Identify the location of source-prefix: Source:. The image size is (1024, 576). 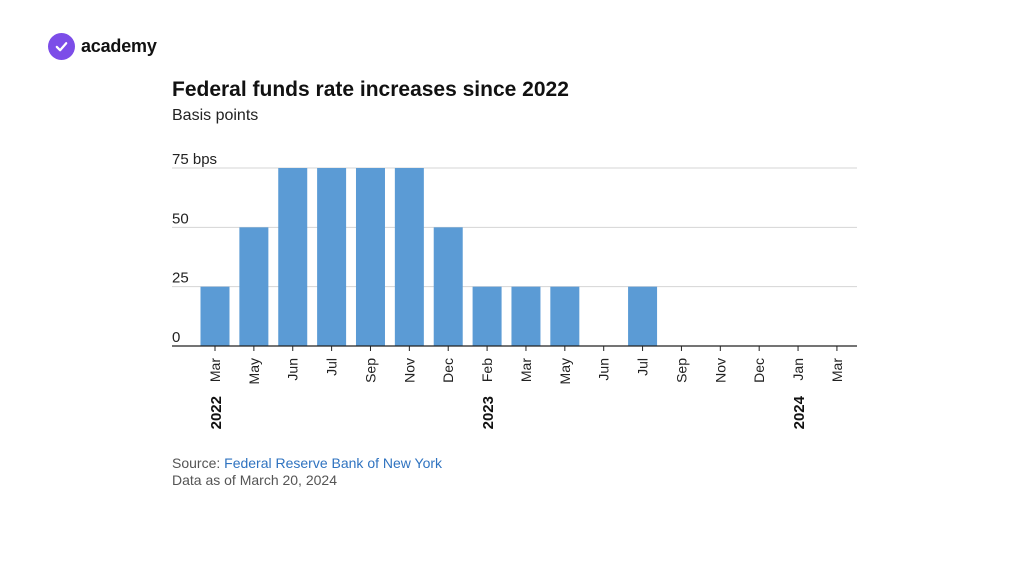
(198, 463).